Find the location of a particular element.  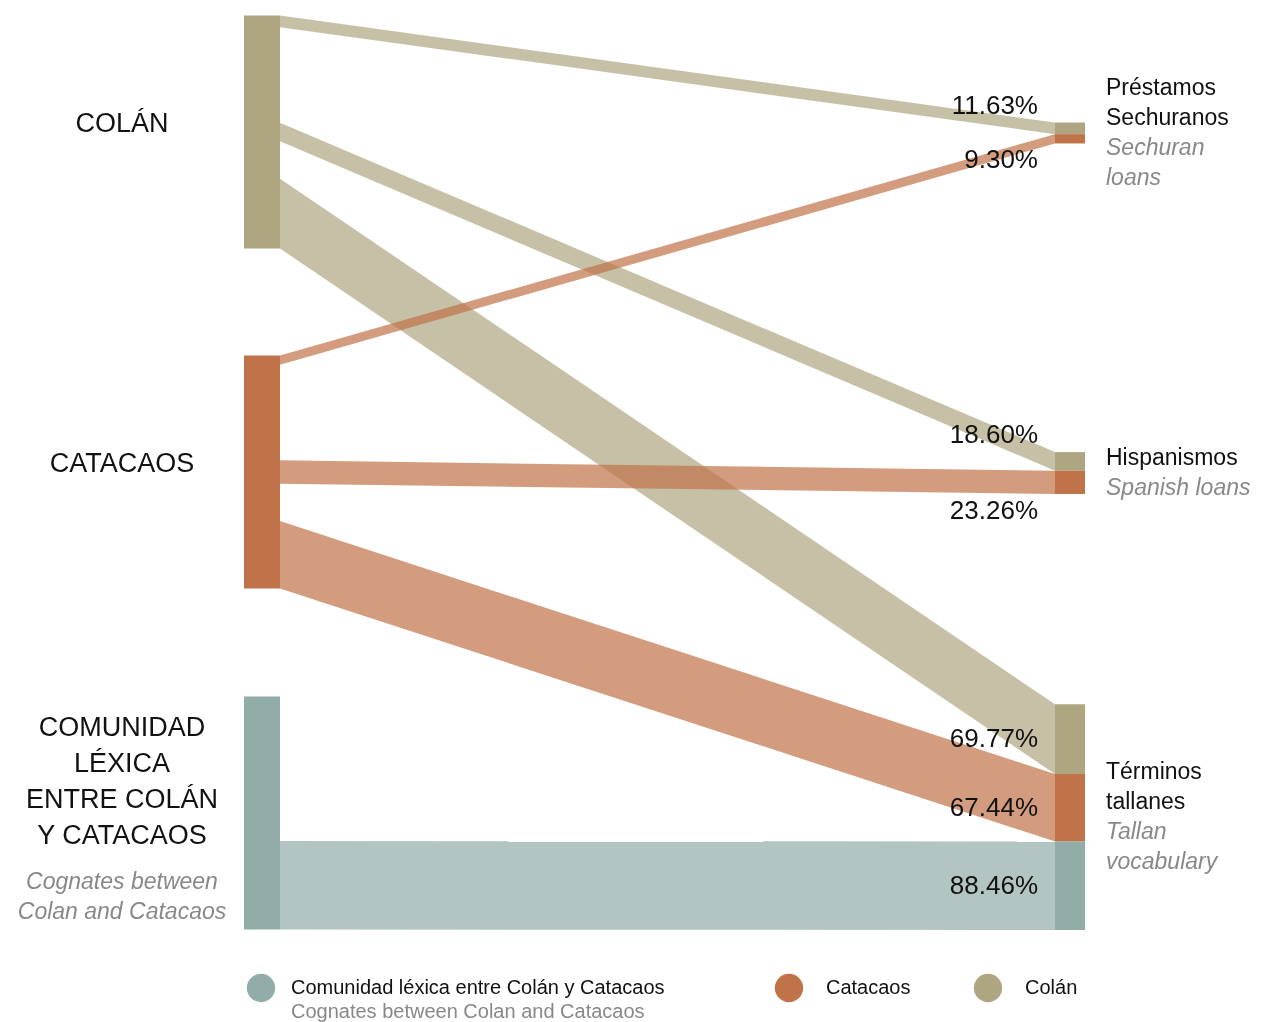

data-label: 88.46% is located at coordinates (993, 884).